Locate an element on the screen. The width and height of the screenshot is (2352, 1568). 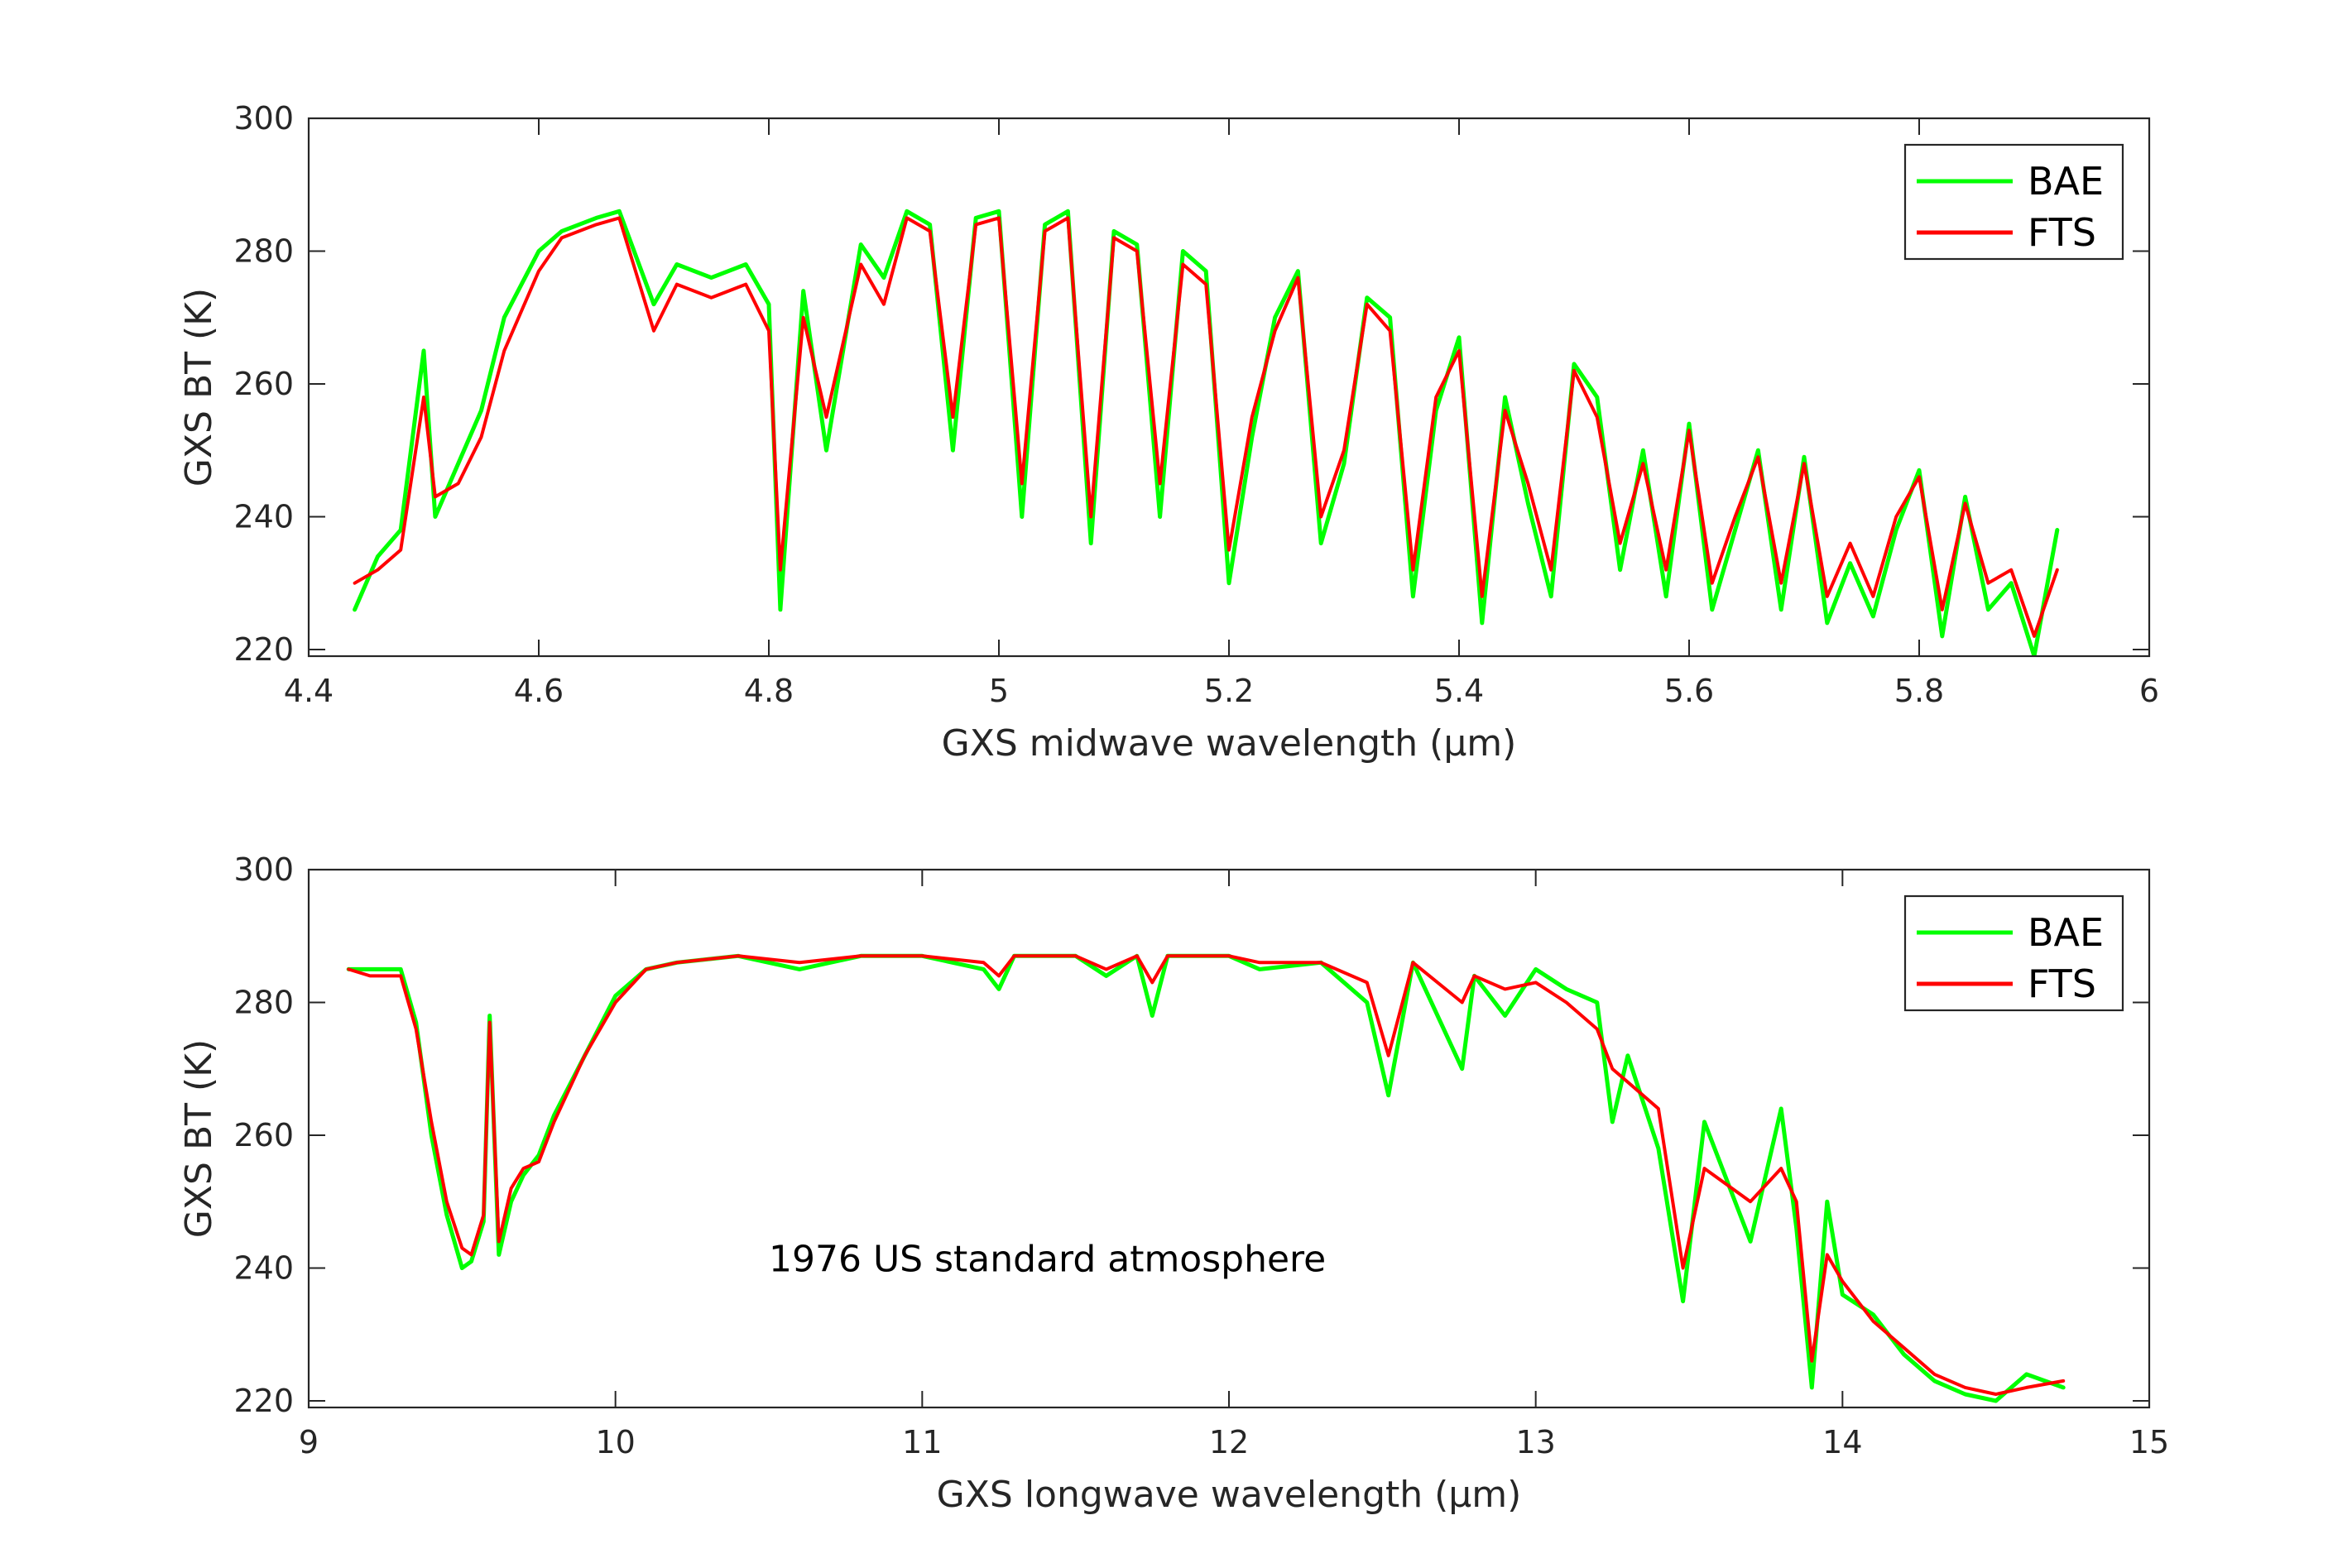
x-axis-label: GXS midwave wavelength (μm) is located at coordinates (1229, 744).